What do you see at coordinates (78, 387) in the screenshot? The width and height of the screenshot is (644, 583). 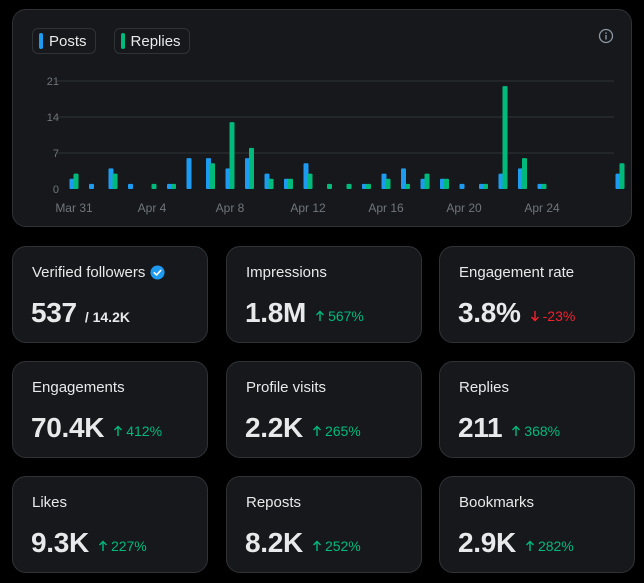 I see `stat-label: Engagements` at bounding box center [78, 387].